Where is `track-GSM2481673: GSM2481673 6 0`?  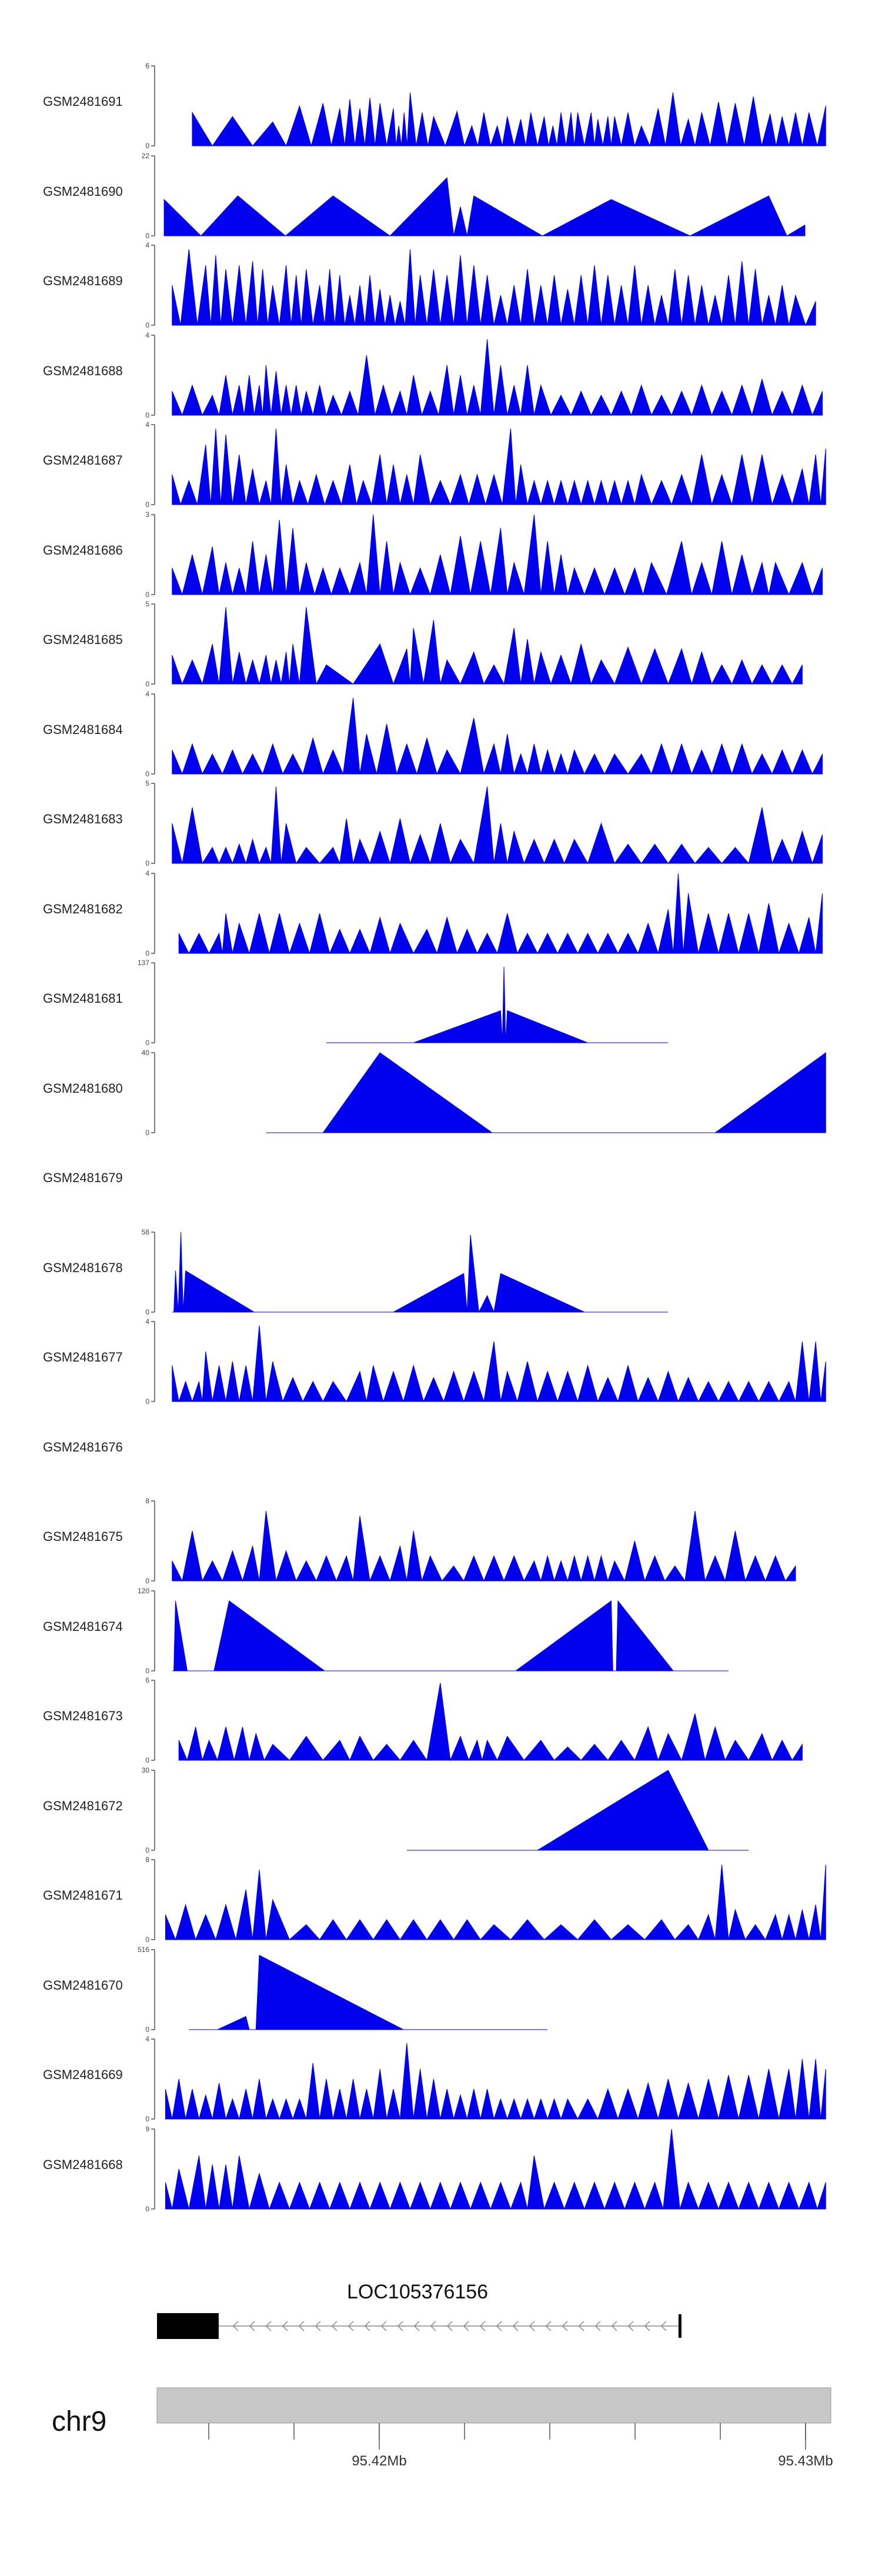
track-GSM2481673: GSM2481673 6 0 is located at coordinates (441, 1718).